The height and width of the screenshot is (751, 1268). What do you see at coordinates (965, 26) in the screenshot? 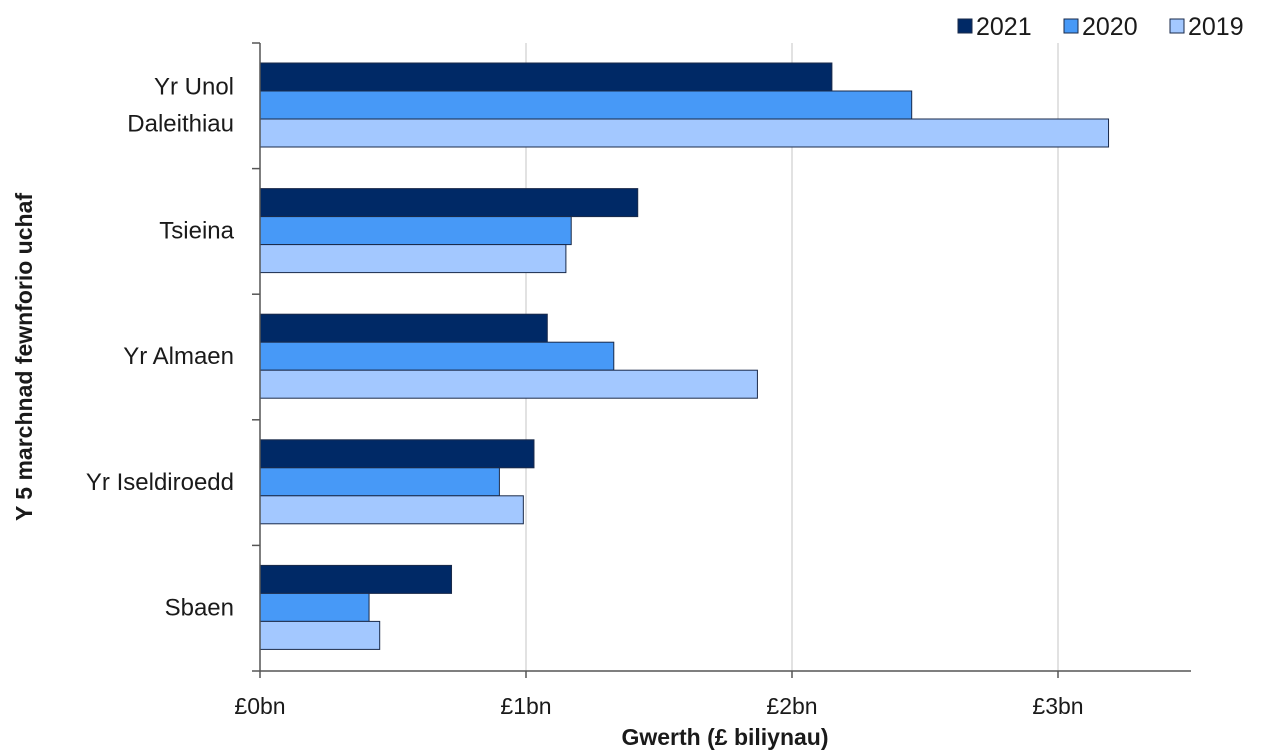
I see `legend-swatch-2021` at bounding box center [965, 26].